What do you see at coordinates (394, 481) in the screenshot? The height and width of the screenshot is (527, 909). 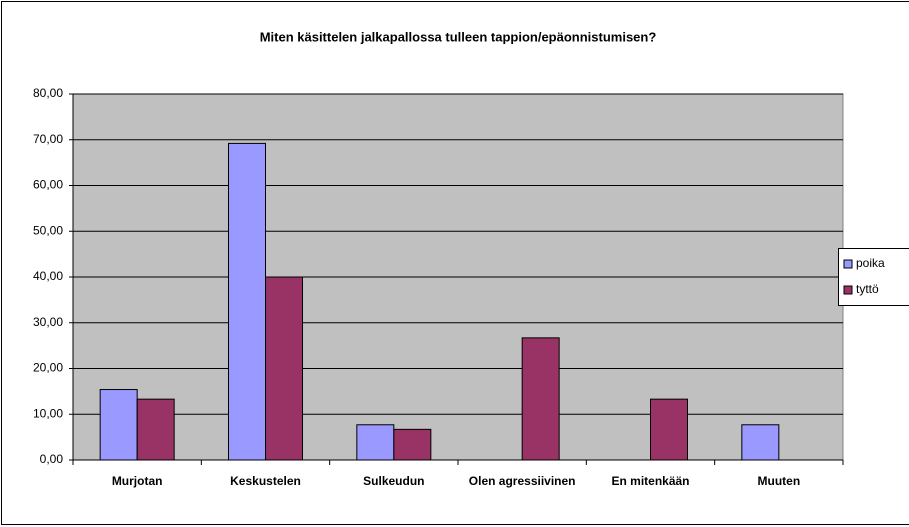 I see `x-tick-label: Sulkeudun` at bounding box center [394, 481].